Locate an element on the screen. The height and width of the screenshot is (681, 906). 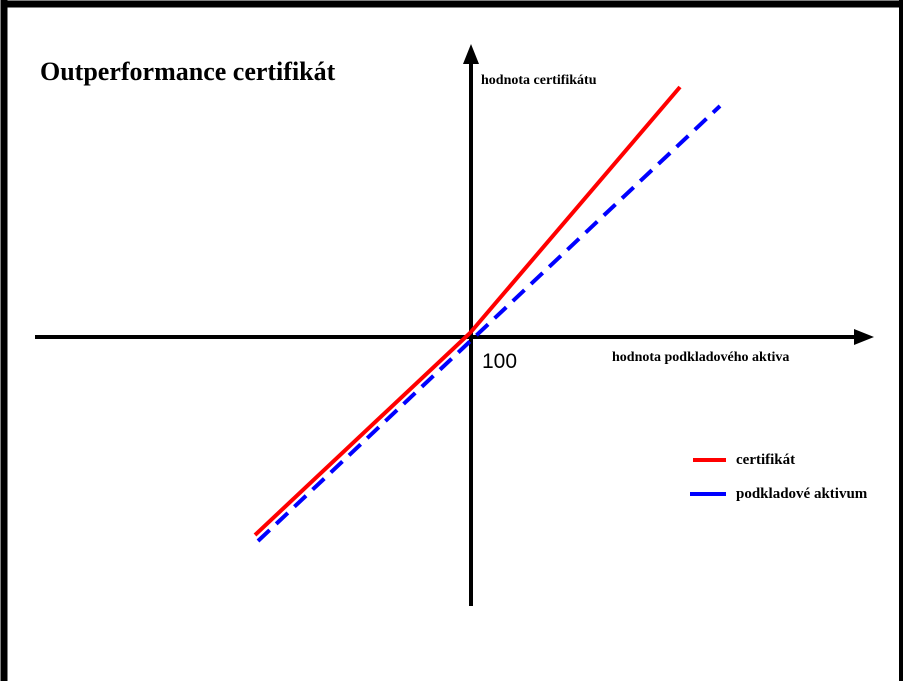
title: Outperformance certifikát is located at coordinates (188, 71).